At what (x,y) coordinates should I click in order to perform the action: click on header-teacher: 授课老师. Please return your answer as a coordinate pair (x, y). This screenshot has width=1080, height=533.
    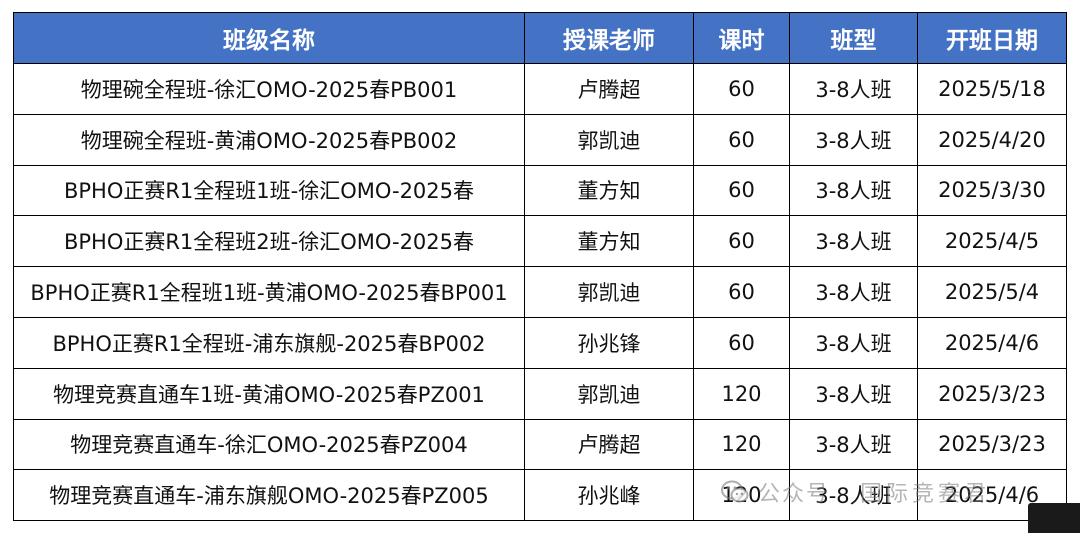
    Looking at the image, I should click on (609, 38).